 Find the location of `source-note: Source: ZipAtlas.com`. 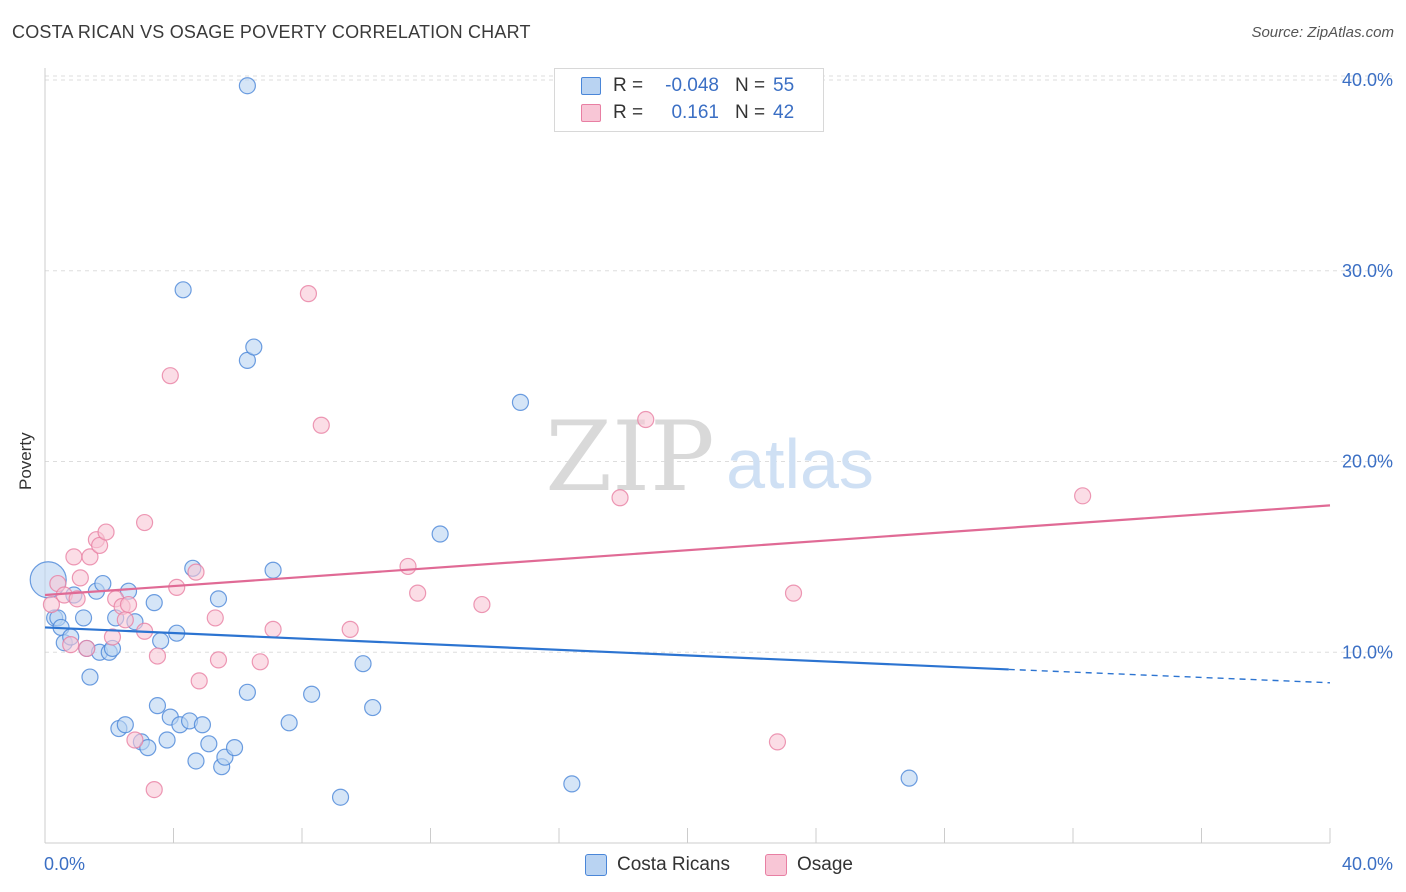

source-note: Source: ZipAtlas.com is located at coordinates (1322, 32).